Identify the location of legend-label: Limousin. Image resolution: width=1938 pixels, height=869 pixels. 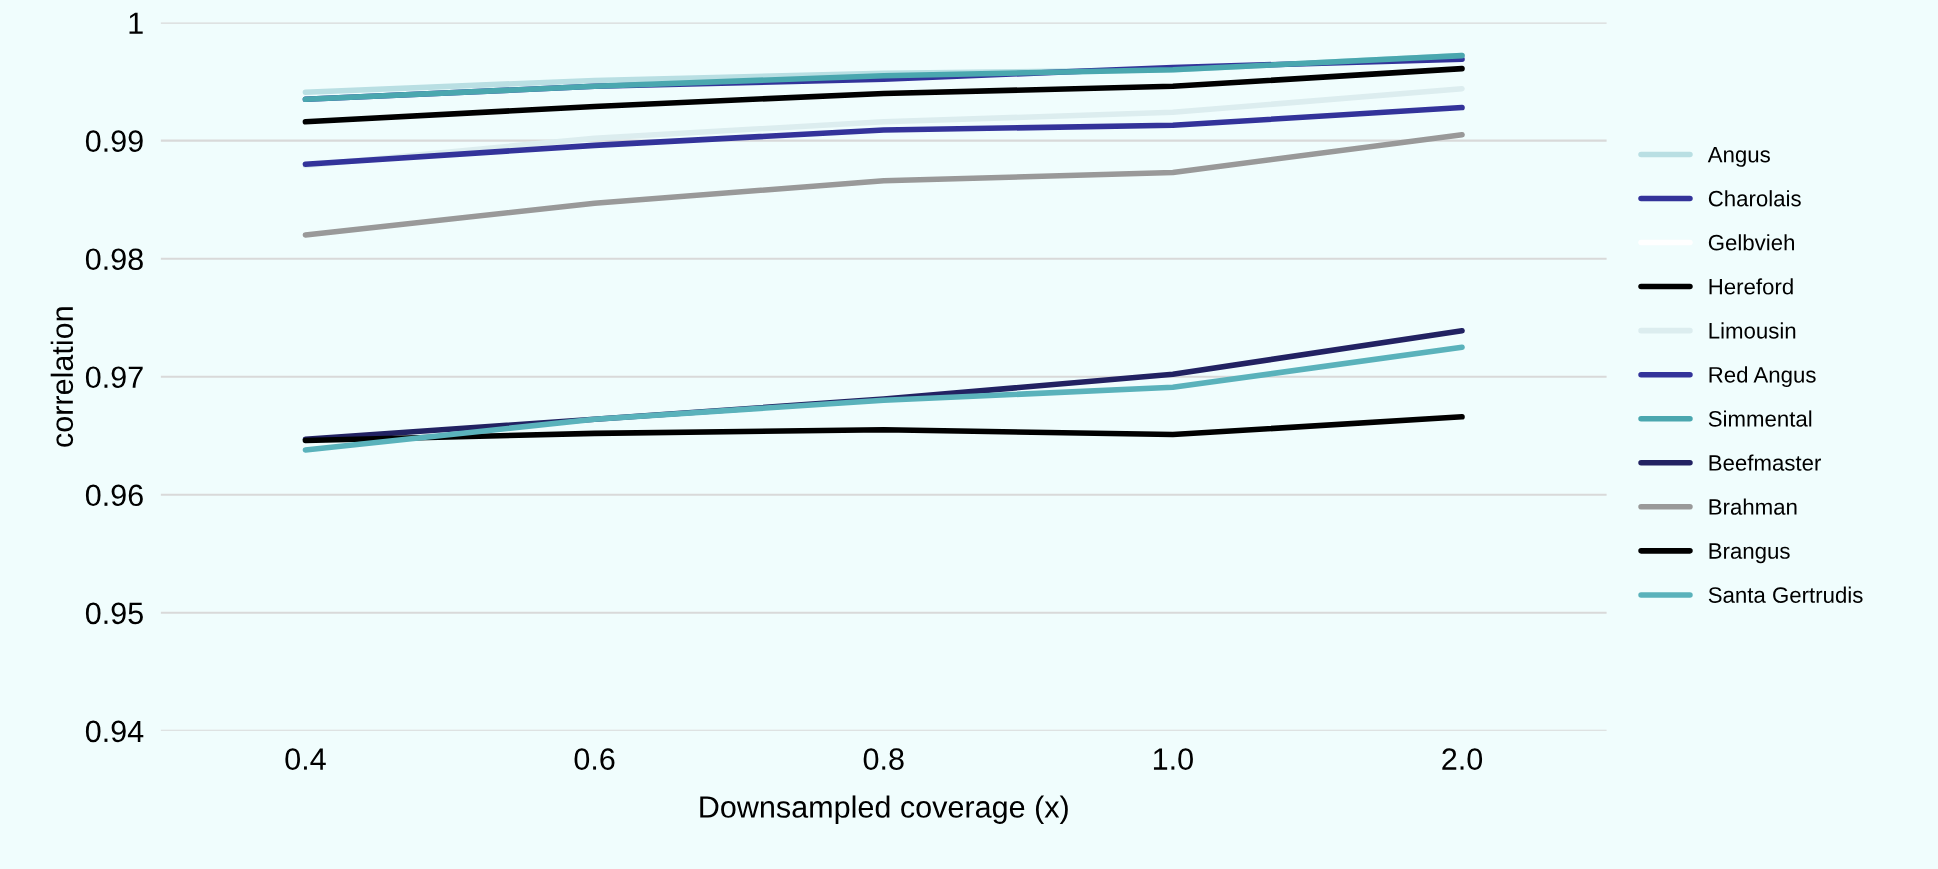
(1752, 330).